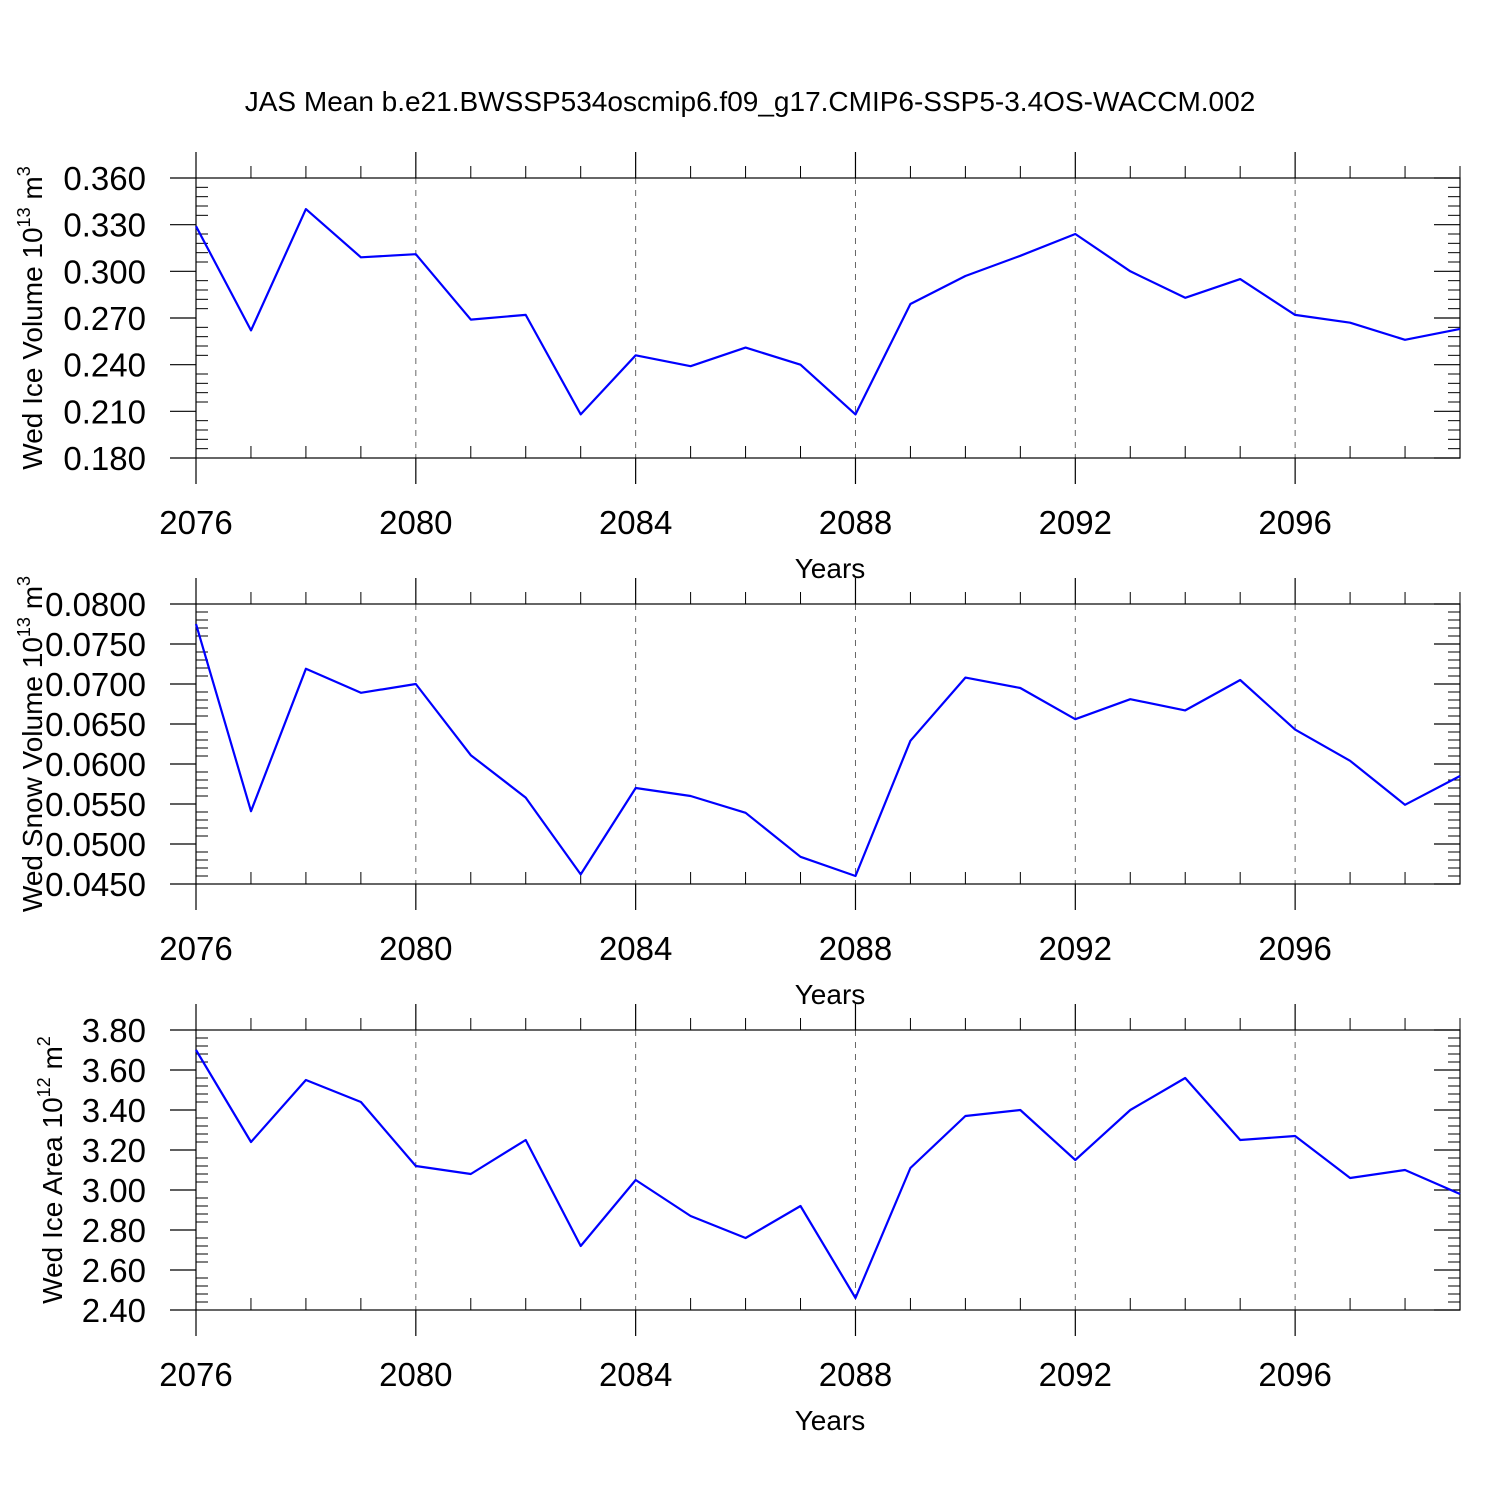 Image resolution: width=1500 pixels, height=1500 pixels. What do you see at coordinates (95, 884) in the screenshot?
I see `y-tick-label: 0.0450` at bounding box center [95, 884].